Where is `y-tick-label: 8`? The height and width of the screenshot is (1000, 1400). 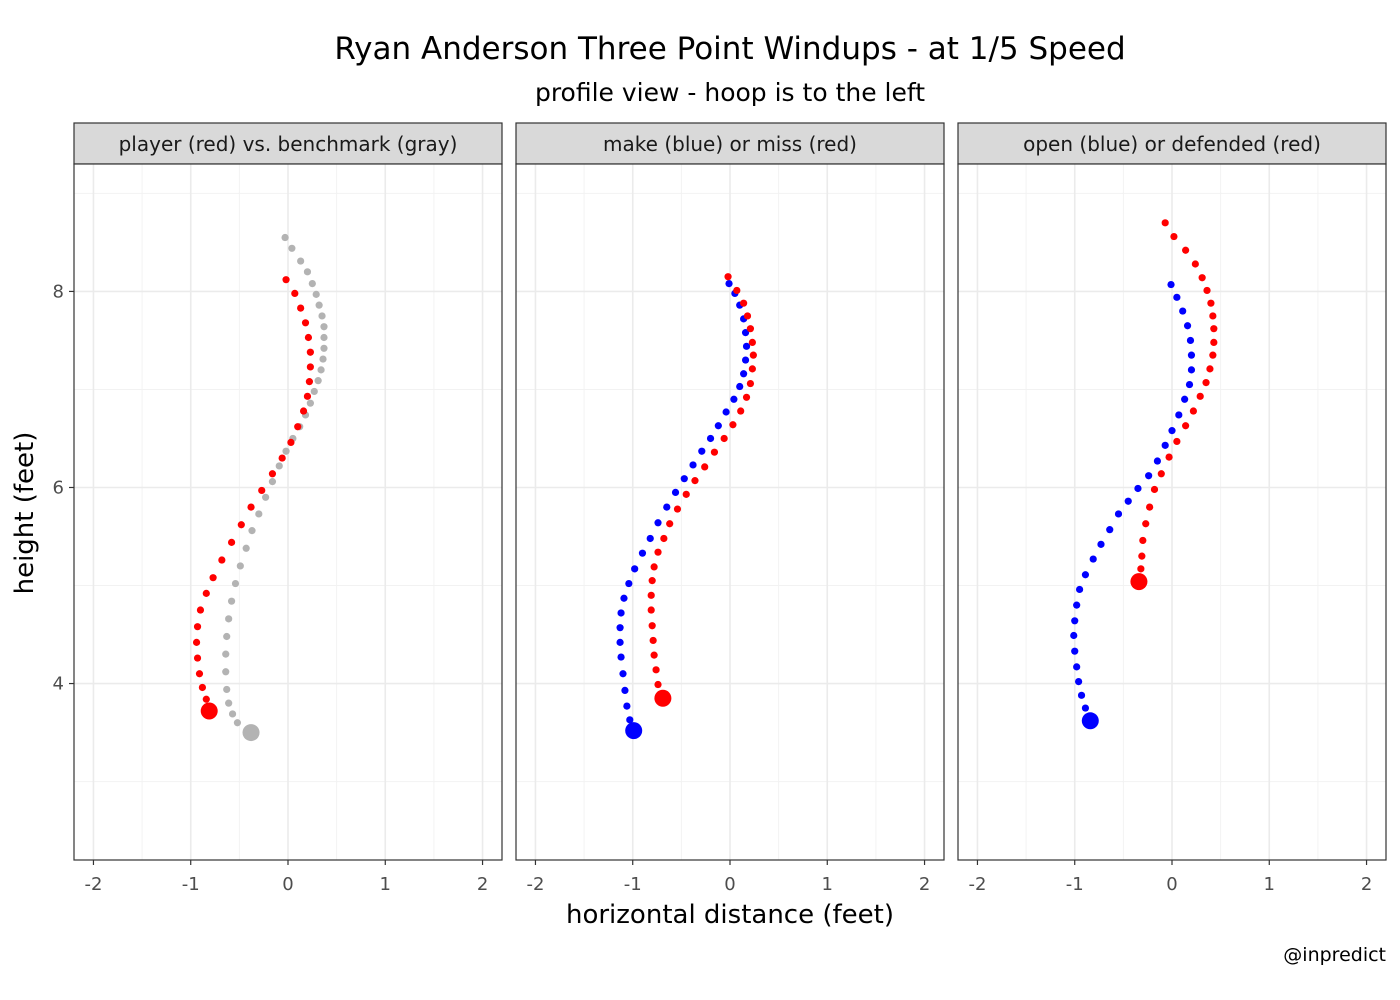
y-tick-label: 8 is located at coordinates (58, 291).